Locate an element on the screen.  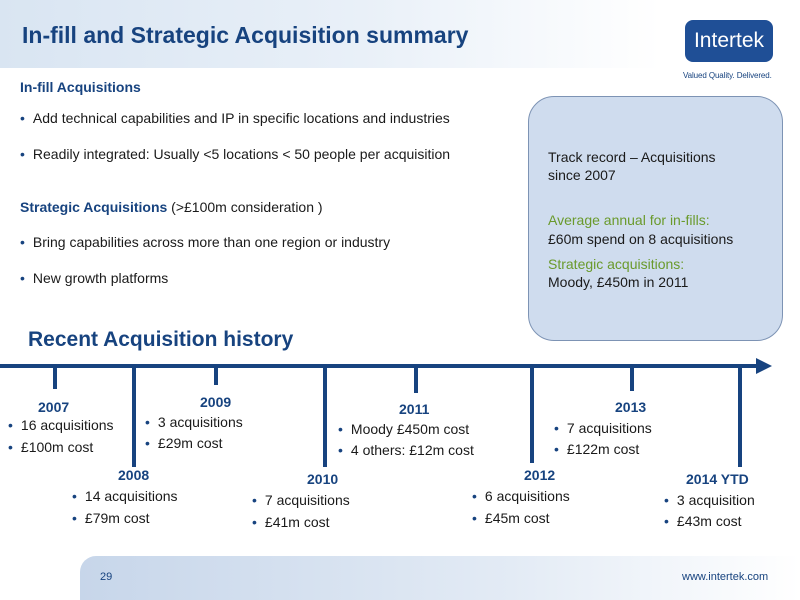
timeline-item: £45m cost is located at coordinates (511, 518).